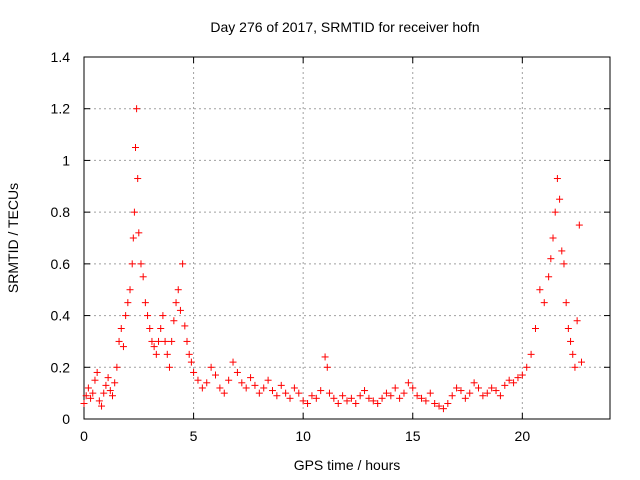 This screenshot has width=640, height=480. What do you see at coordinates (61, 212) in the screenshot?
I see `y-tick-label: 0.8` at bounding box center [61, 212].